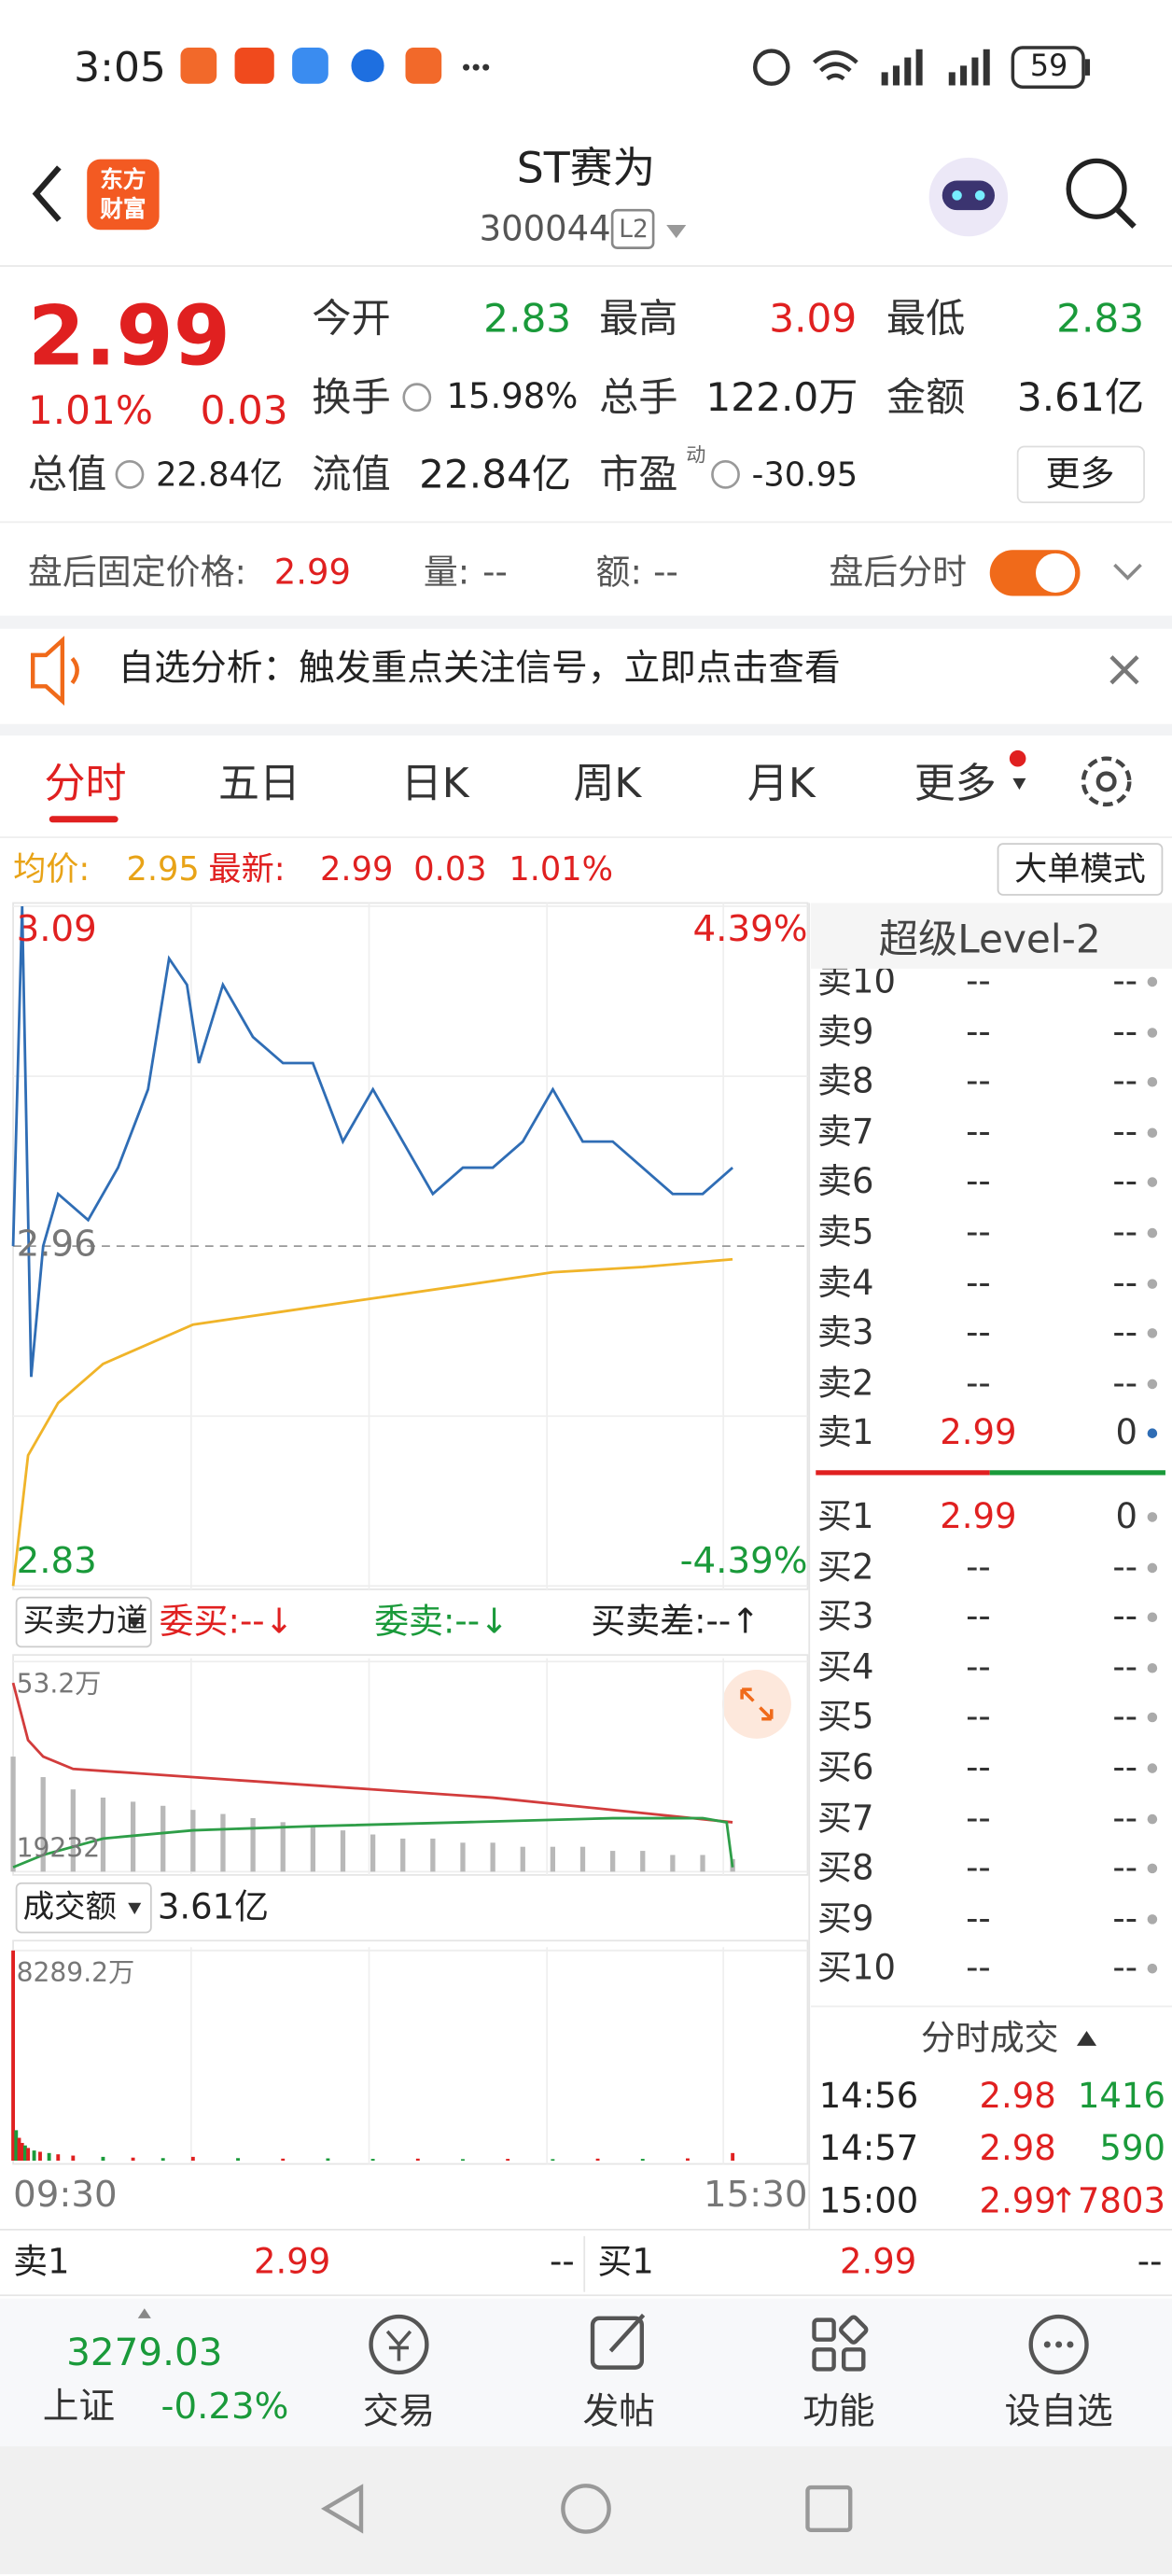 The height and width of the screenshot is (2576, 1172). What do you see at coordinates (586, 2509) in the screenshot?
I see `system-home` at bounding box center [586, 2509].